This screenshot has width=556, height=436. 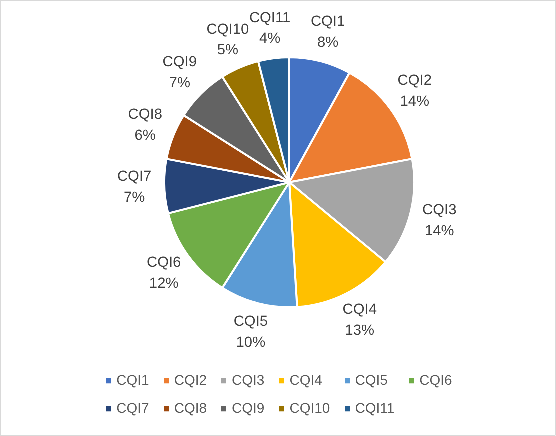 I want to click on legend-label: CQI5, so click(x=371, y=380).